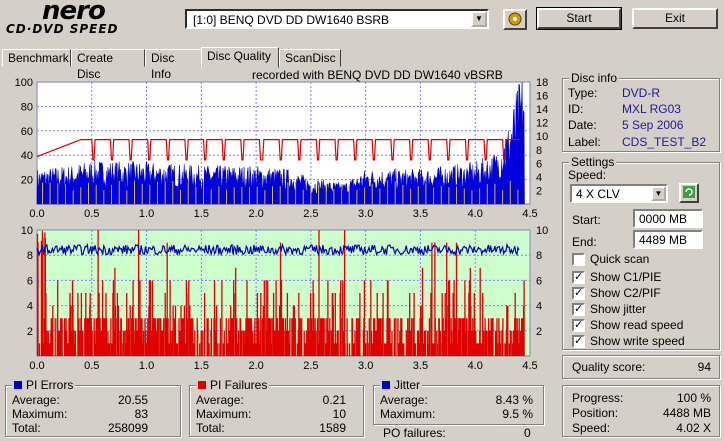 This screenshot has width=724, height=441. Describe the element at coordinates (74, 13) in the screenshot. I see `nero-logo: nero` at that location.